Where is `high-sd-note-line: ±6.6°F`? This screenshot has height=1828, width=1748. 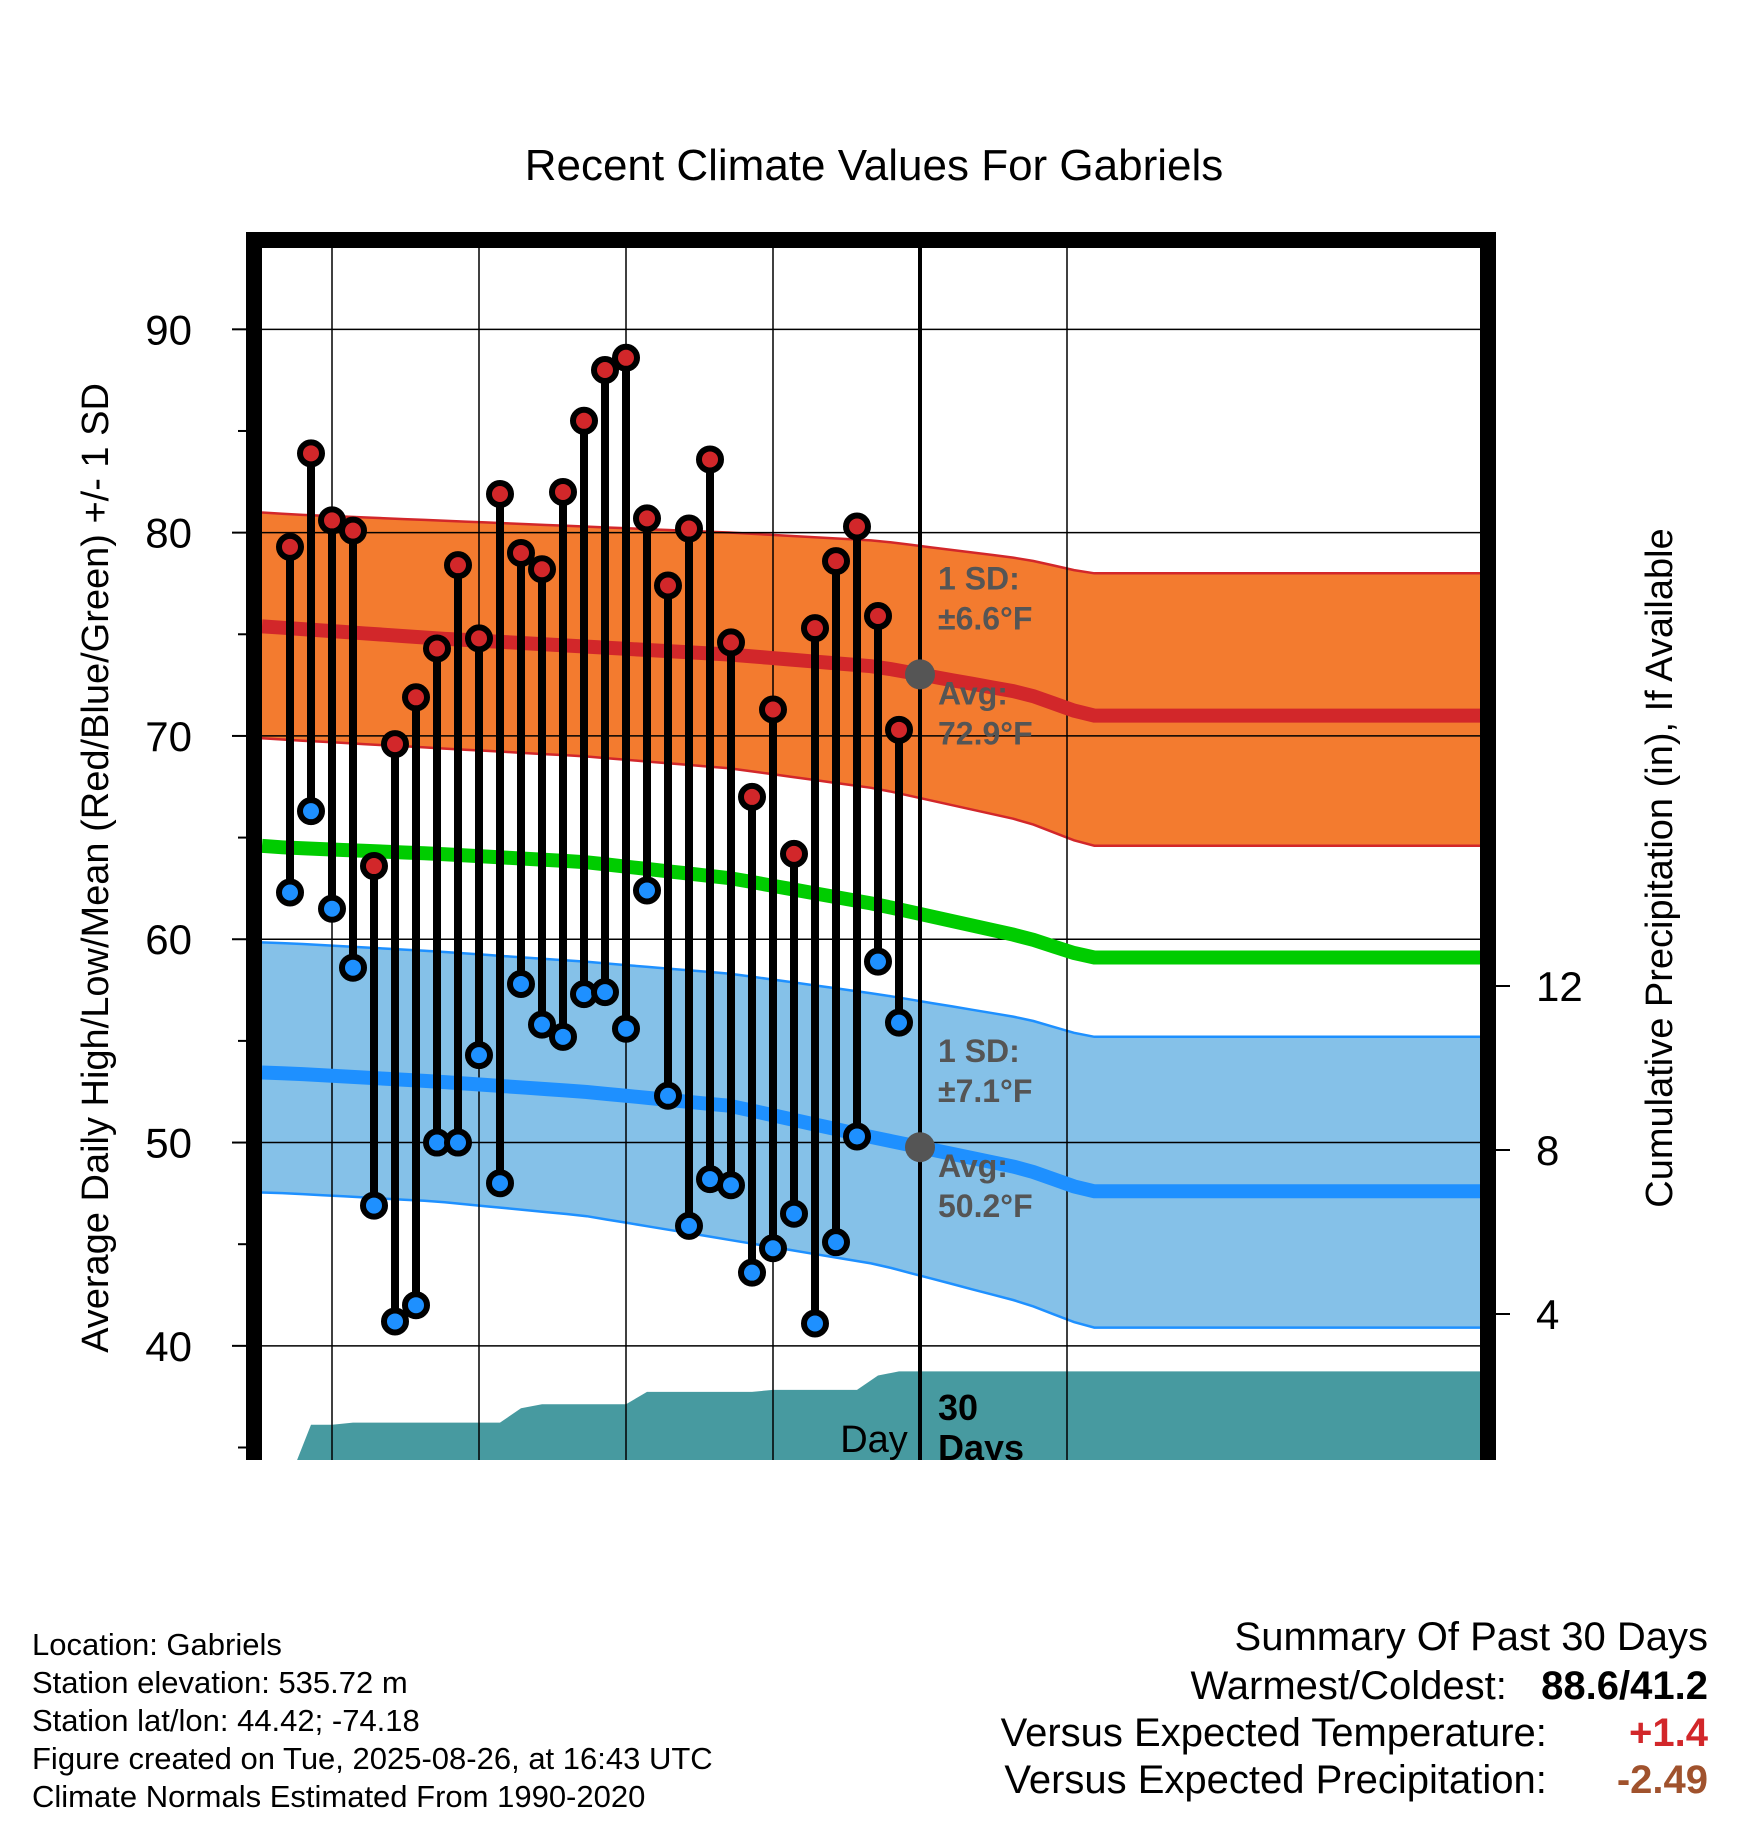
high-sd-note-line: ±6.6°F is located at coordinates (985, 618).